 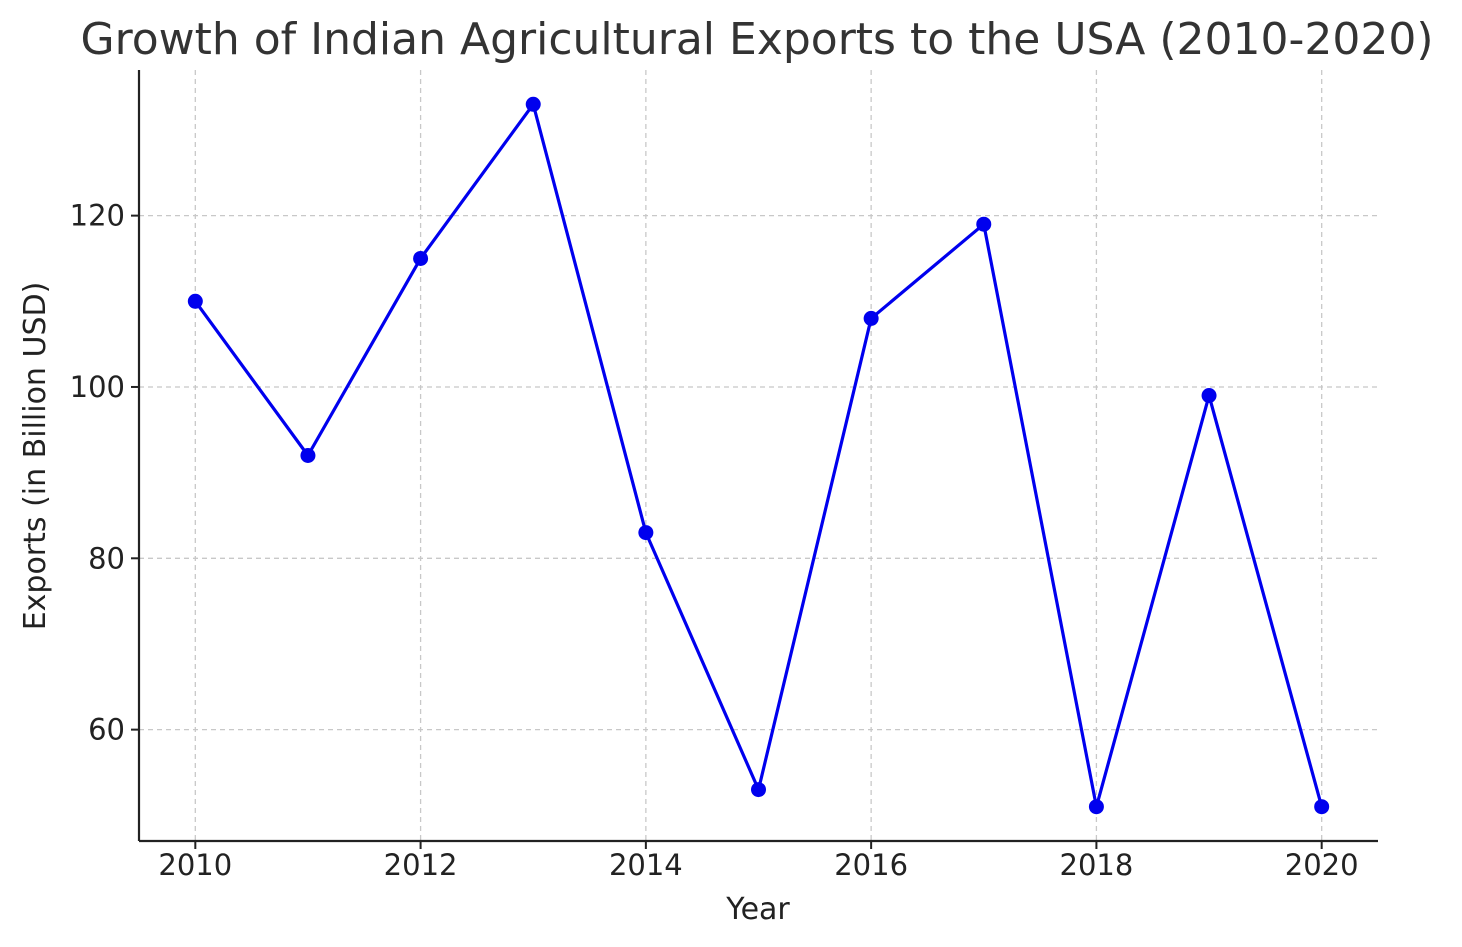 What do you see at coordinates (871, 865) in the screenshot?
I see `x-tick-label: 2016` at bounding box center [871, 865].